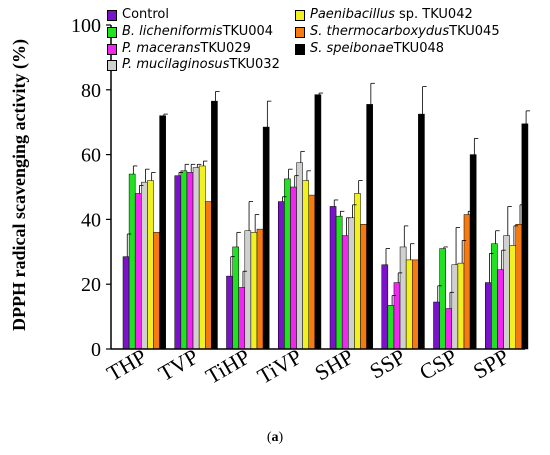 The width and height of the screenshot is (550, 455). What do you see at coordinates (391, 14) in the screenshot?
I see `legend-label: Paenibacillus sp. TKU042` at bounding box center [391, 14].